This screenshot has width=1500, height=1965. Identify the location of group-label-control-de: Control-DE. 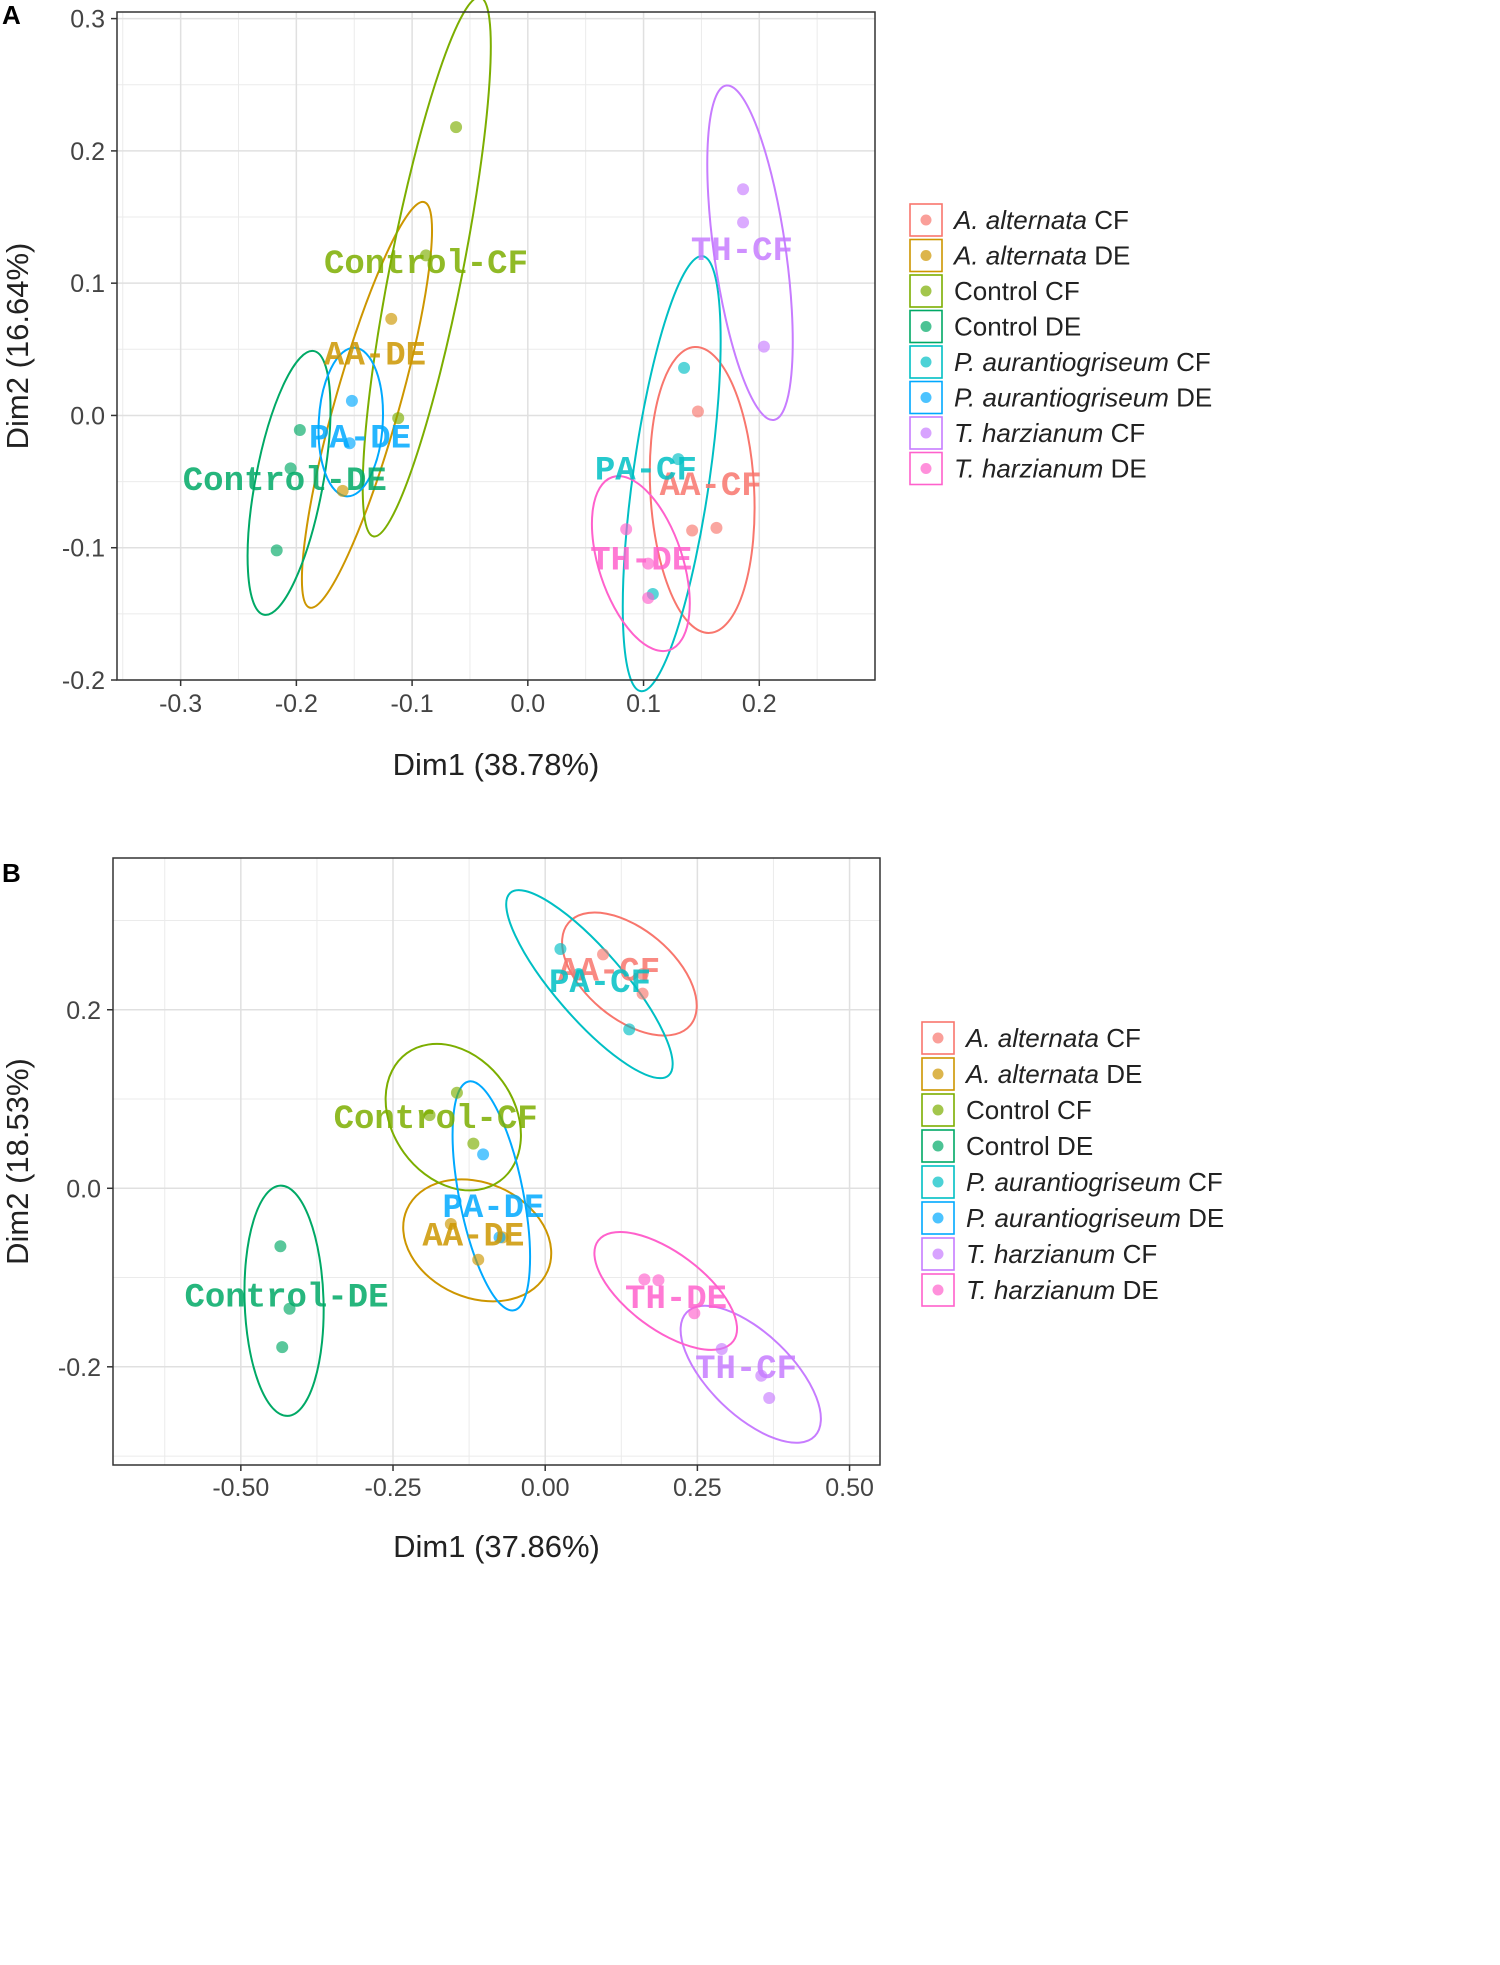
(285, 482).